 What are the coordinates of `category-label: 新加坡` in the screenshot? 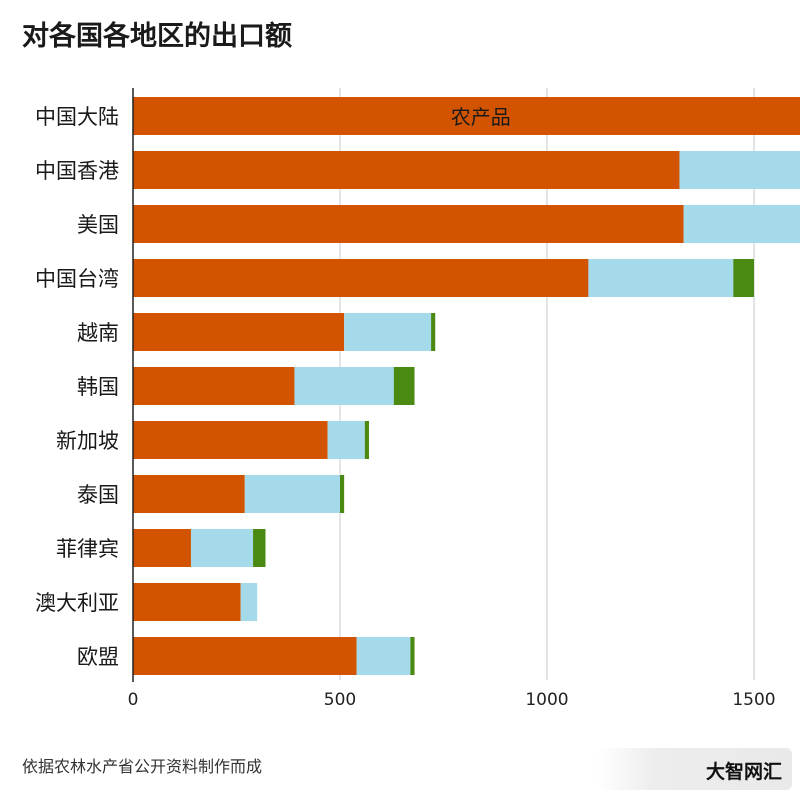 It's located at (87, 441).